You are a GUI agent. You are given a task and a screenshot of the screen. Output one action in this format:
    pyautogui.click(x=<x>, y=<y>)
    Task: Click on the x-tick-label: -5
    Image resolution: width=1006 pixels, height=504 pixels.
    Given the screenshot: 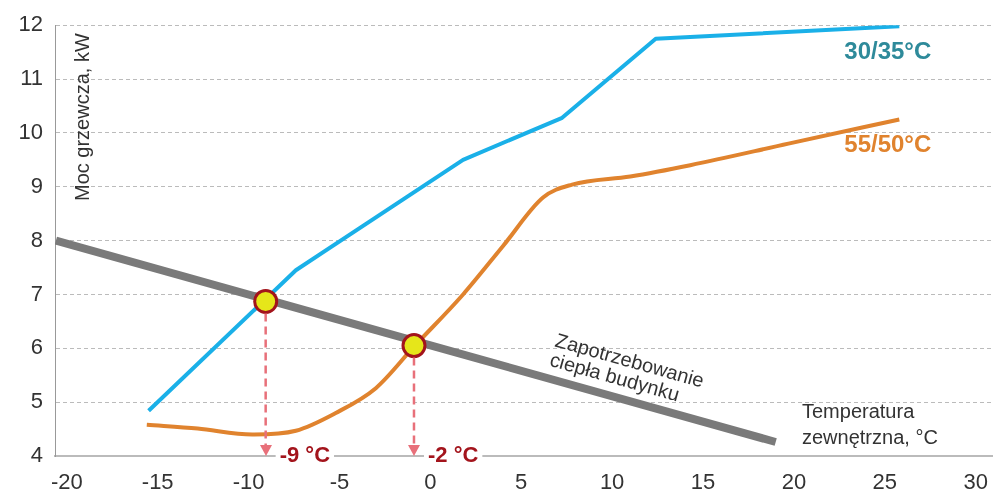 What is the action you would take?
    pyautogui.click(x=339, y=482)
    